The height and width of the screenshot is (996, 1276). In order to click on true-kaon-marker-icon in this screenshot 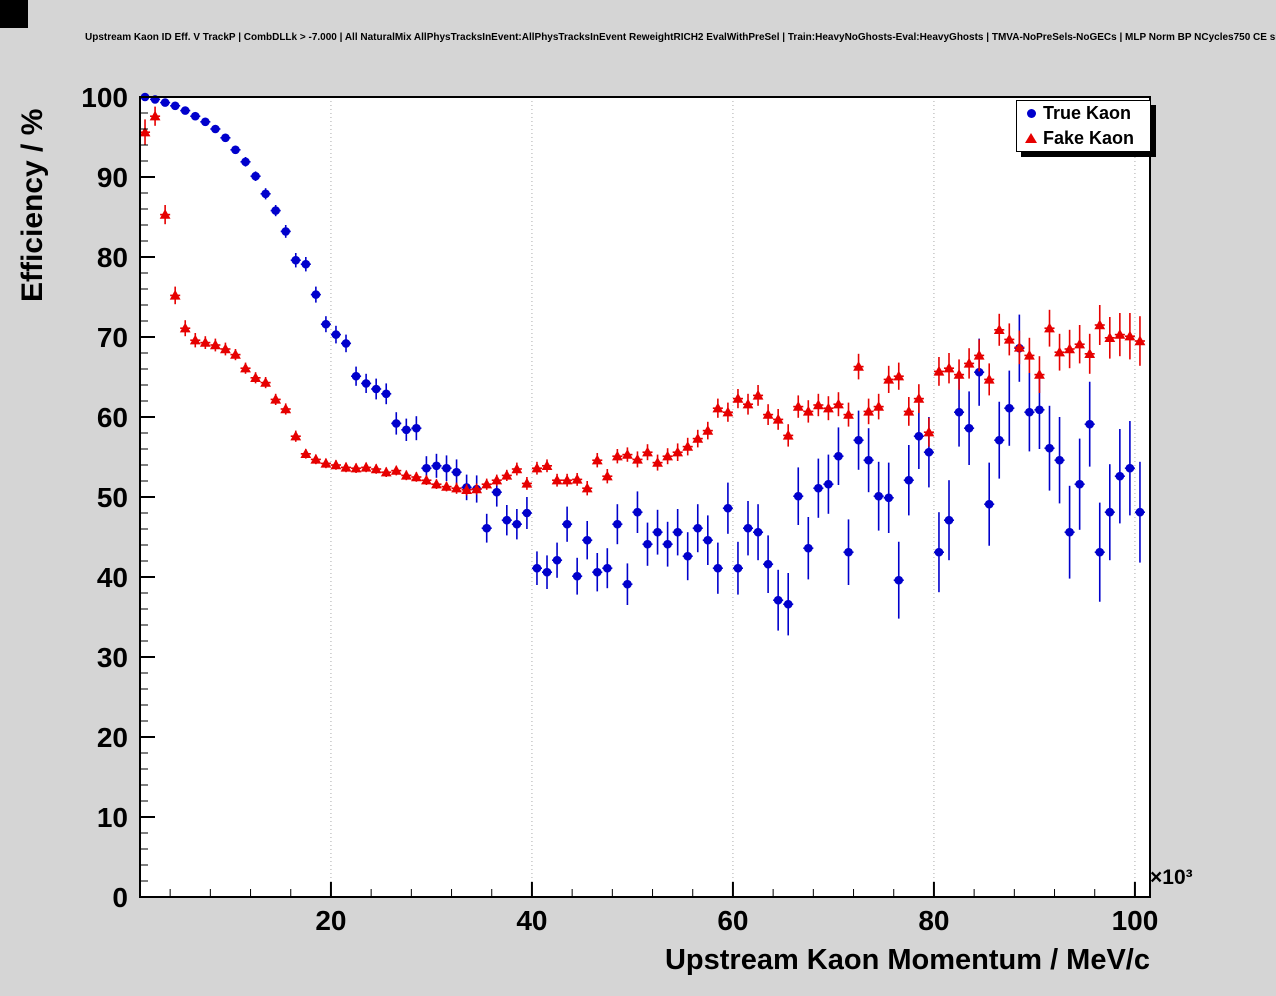, I will do `click(1031, 114)`.